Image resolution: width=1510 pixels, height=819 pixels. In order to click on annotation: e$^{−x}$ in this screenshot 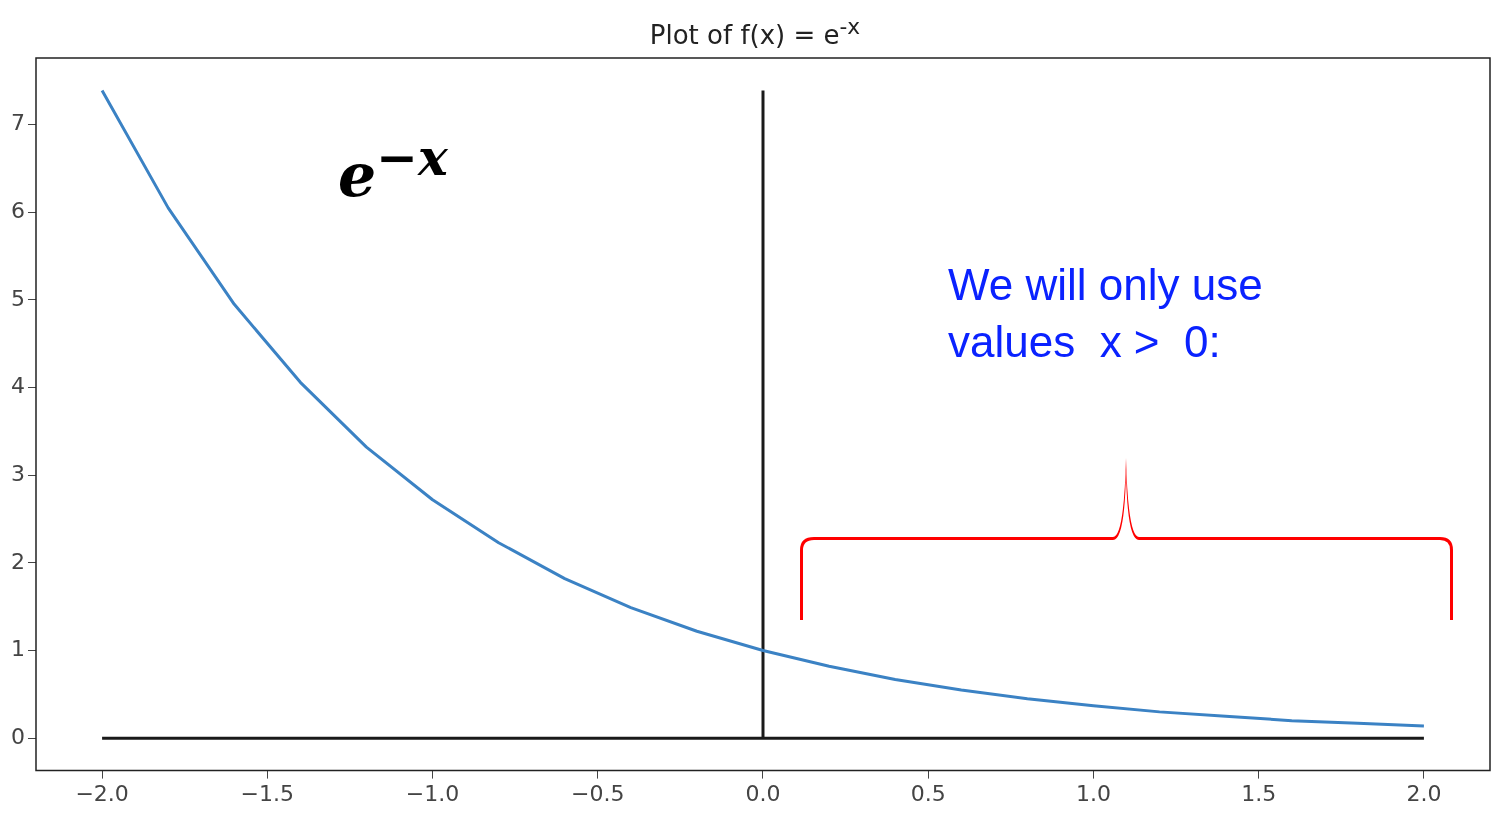, I will do `click(393, 169)`.